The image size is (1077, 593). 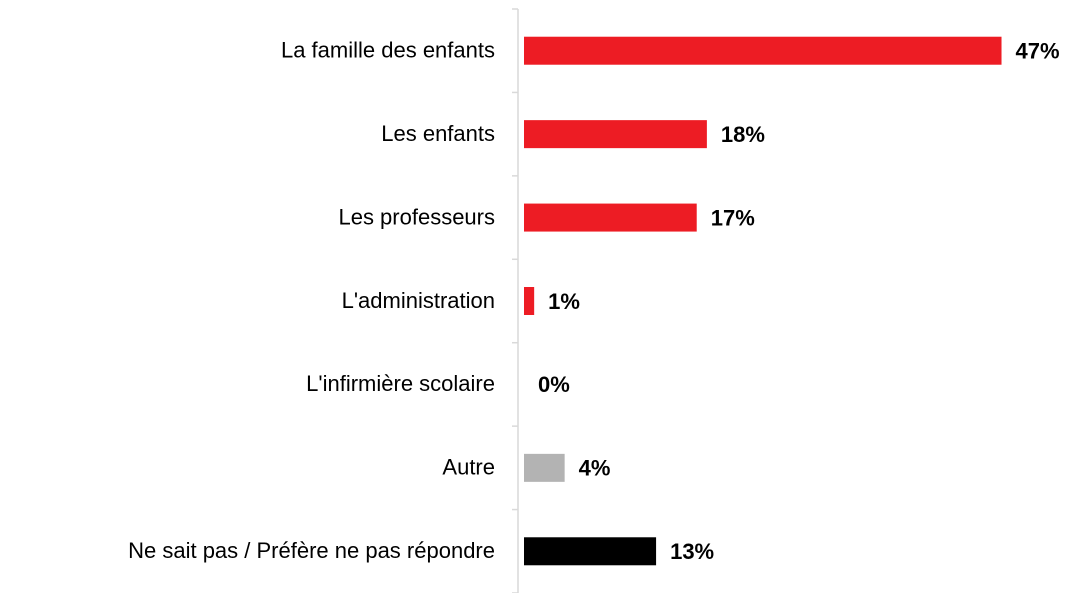 What do you see at coordinates (692, 551) in the screenshot?
I see `value-label: 13%` at bounding box center [692, 551].